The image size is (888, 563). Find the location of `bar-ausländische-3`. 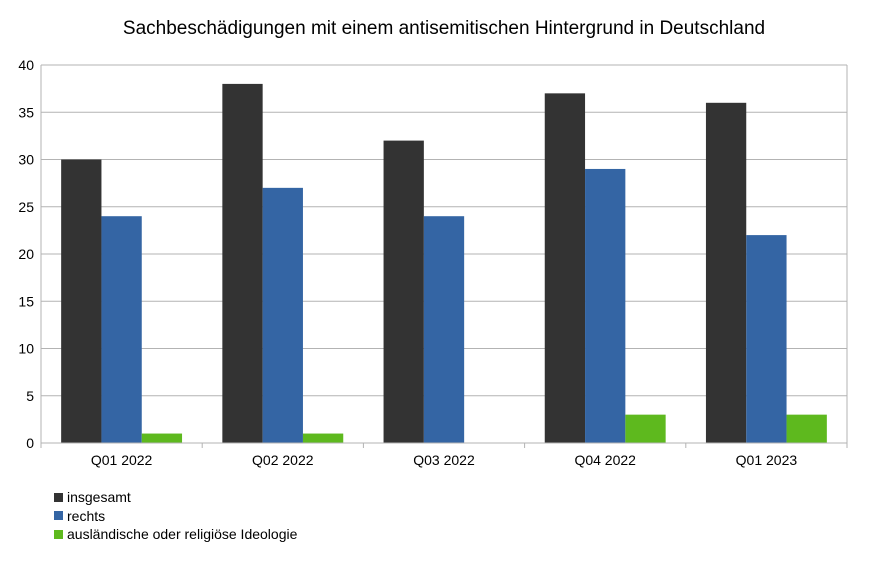

bar-ausländische-3 is located at coordinates (645, 428).